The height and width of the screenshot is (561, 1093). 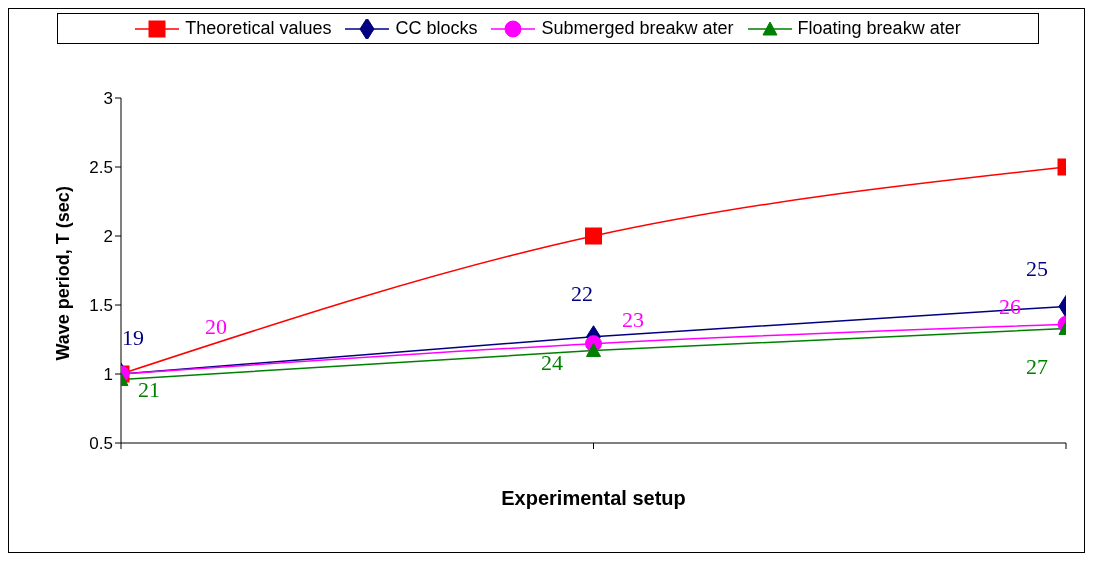 I want to click on y-tick-label: 3, so click(x=108, y=99).